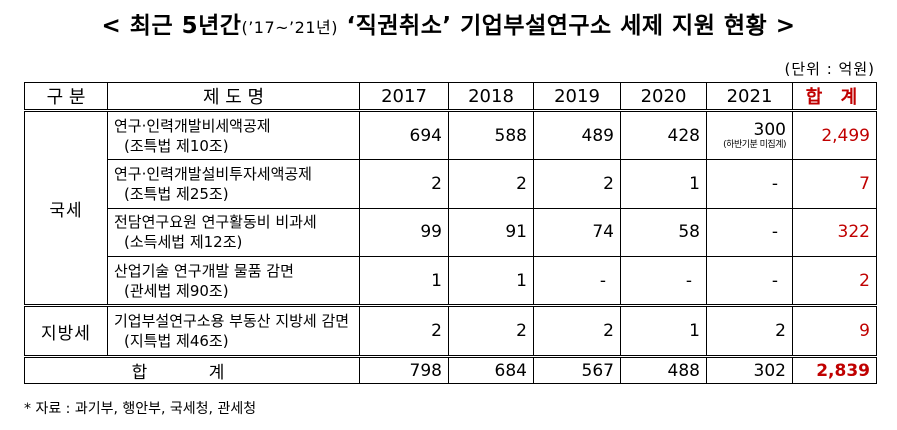 Image resolution: width=897 pixels, height=430 pixels. I want to click on system-name: 산업기술 연구개발 물품 감면, so click(204, 270).